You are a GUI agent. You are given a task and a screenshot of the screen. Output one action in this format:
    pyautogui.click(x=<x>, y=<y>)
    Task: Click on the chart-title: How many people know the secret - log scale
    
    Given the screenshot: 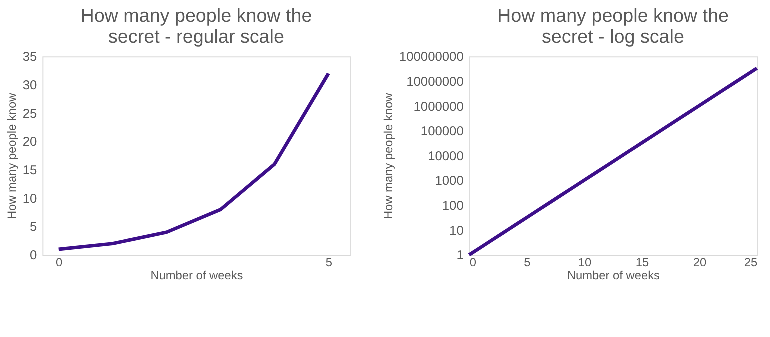 What is the action you would take?
    pyautogui.click(x=613, y=25)
    